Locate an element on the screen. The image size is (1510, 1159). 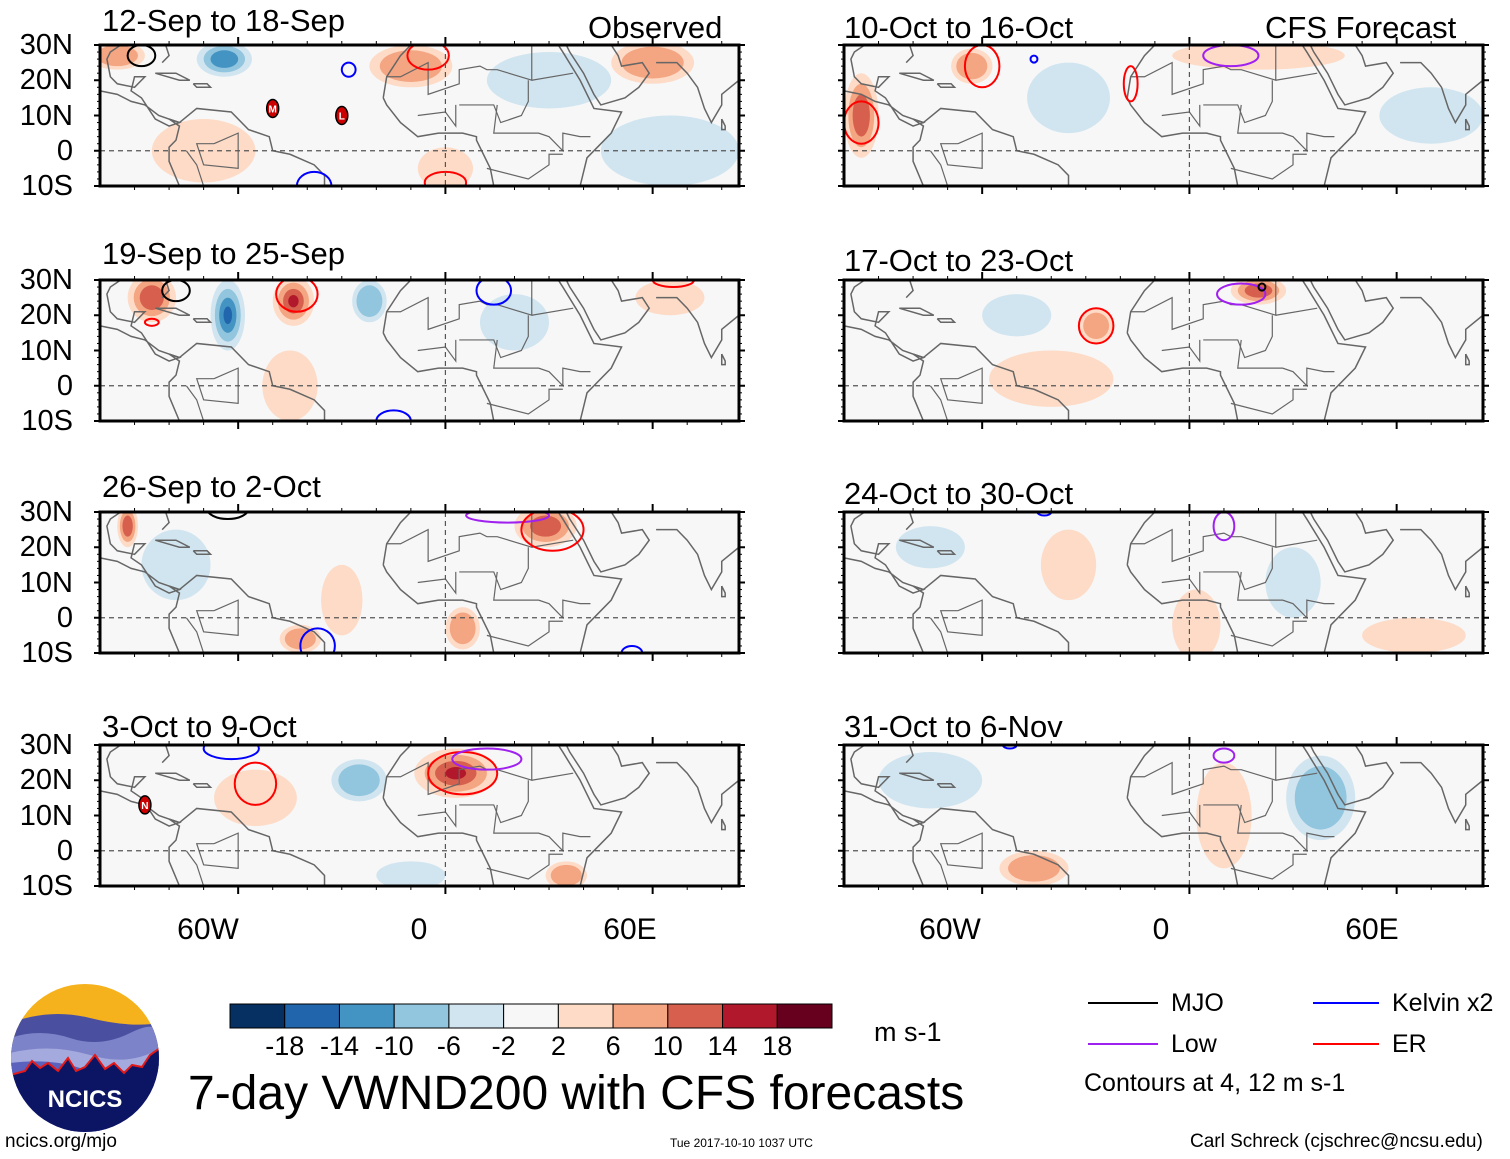
y-tick-label-row2-3: 10N is located at coordinates (46, 350).